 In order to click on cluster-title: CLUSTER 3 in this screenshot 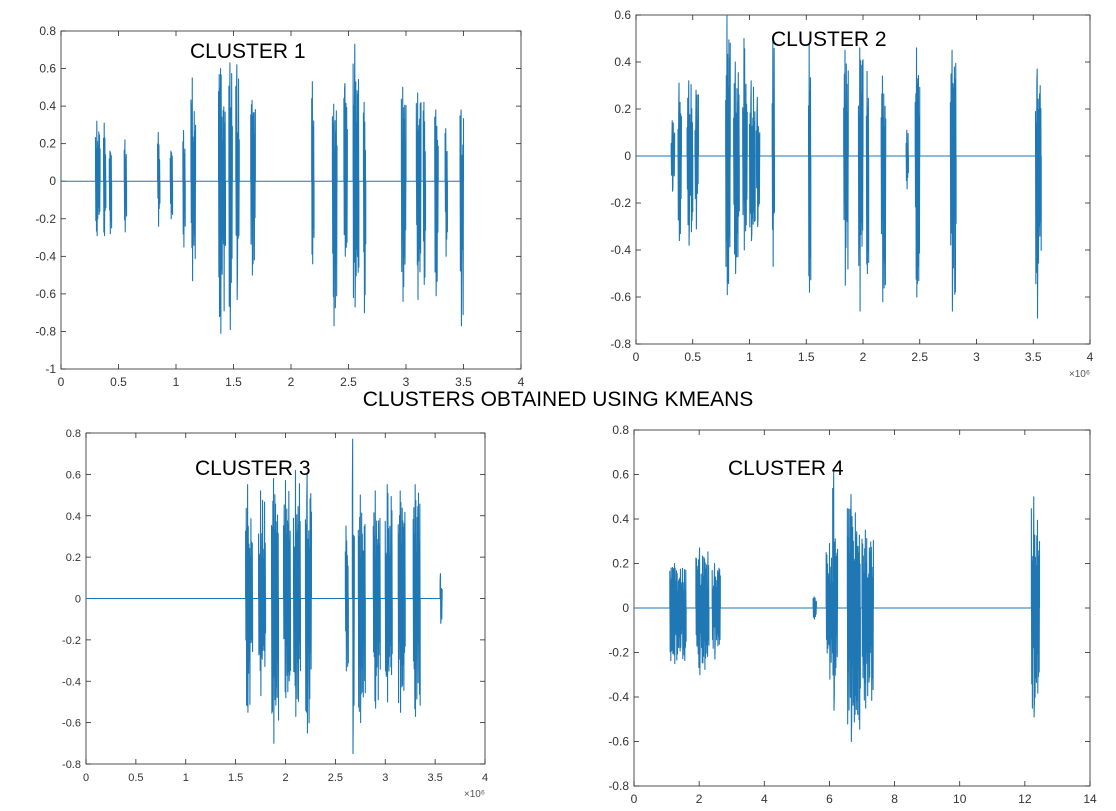, I will do `click(253, 468)`.